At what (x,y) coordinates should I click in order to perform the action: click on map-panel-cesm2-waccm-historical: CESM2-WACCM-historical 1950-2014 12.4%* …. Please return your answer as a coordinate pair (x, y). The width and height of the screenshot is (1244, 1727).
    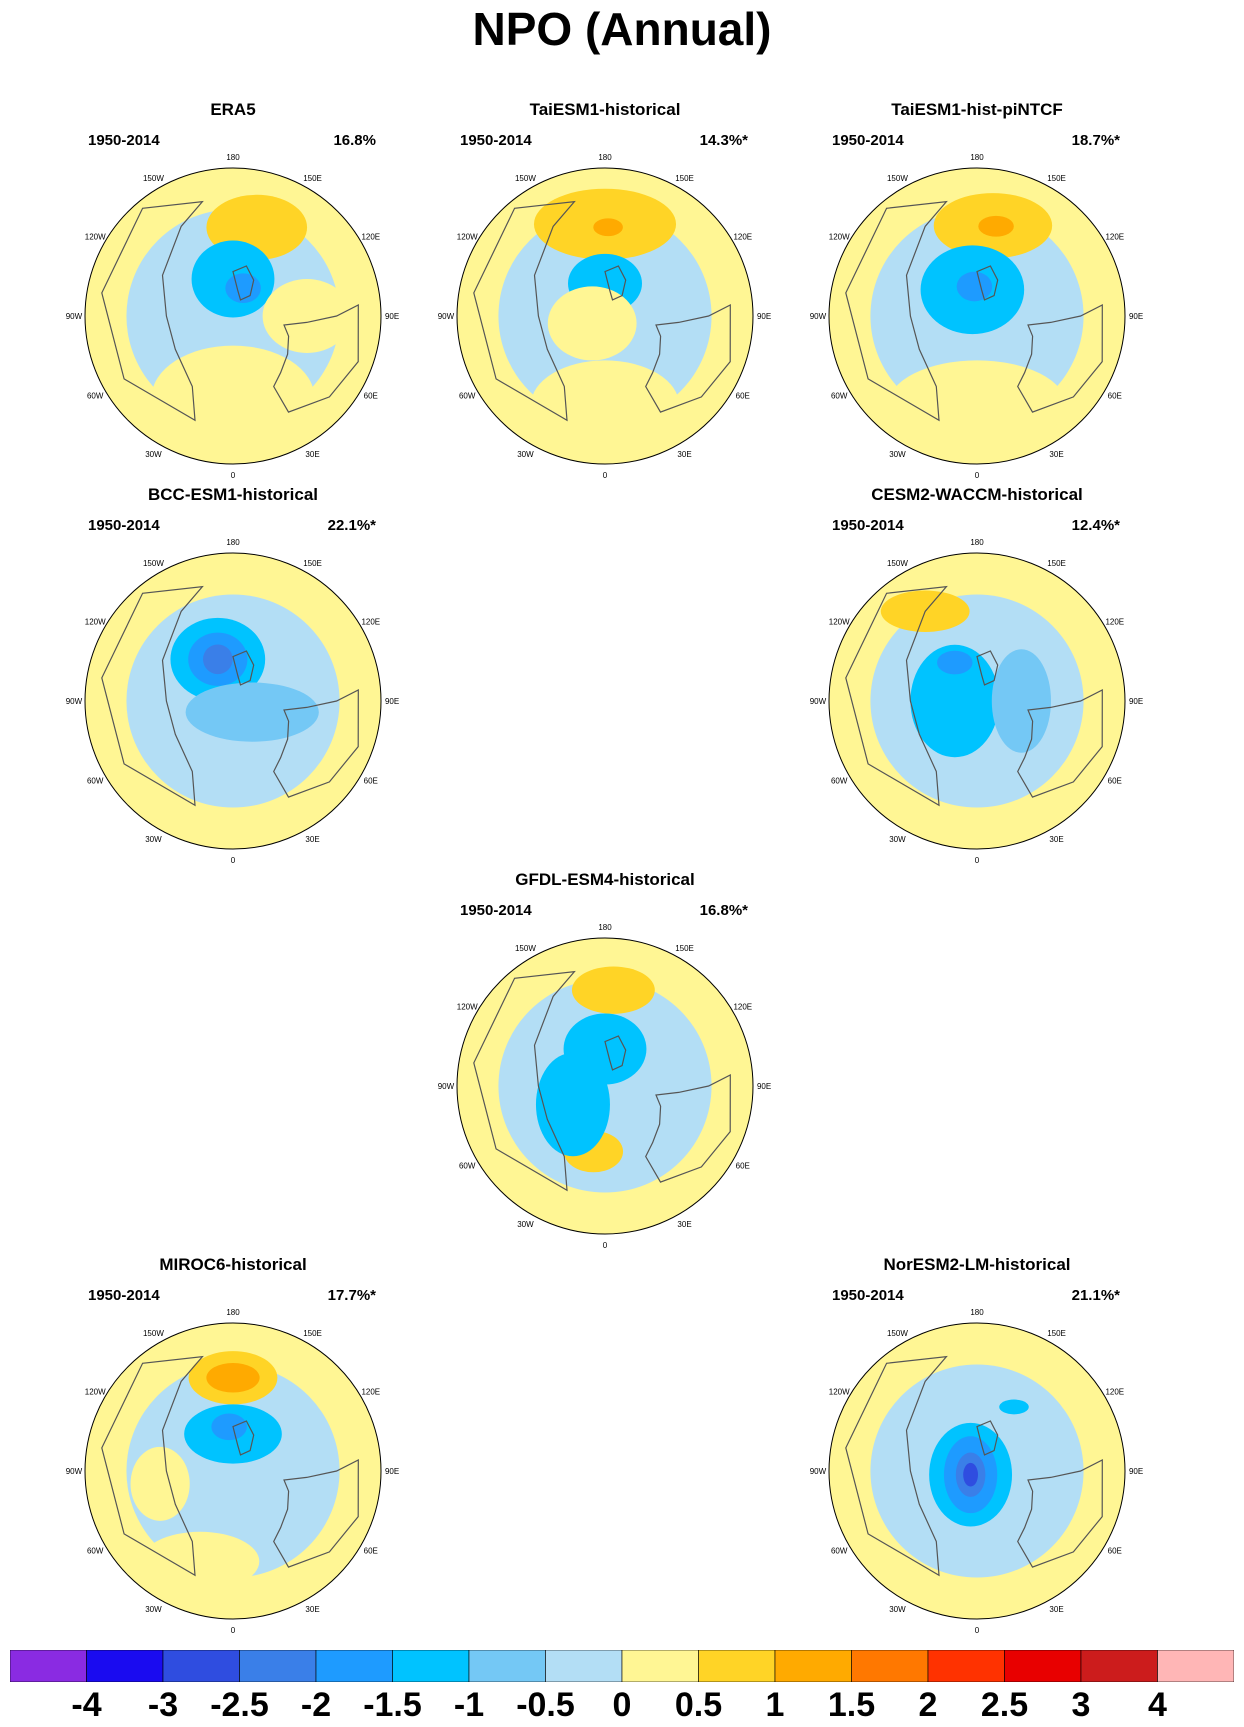
    Looking at the image, I should click on (977, 675).